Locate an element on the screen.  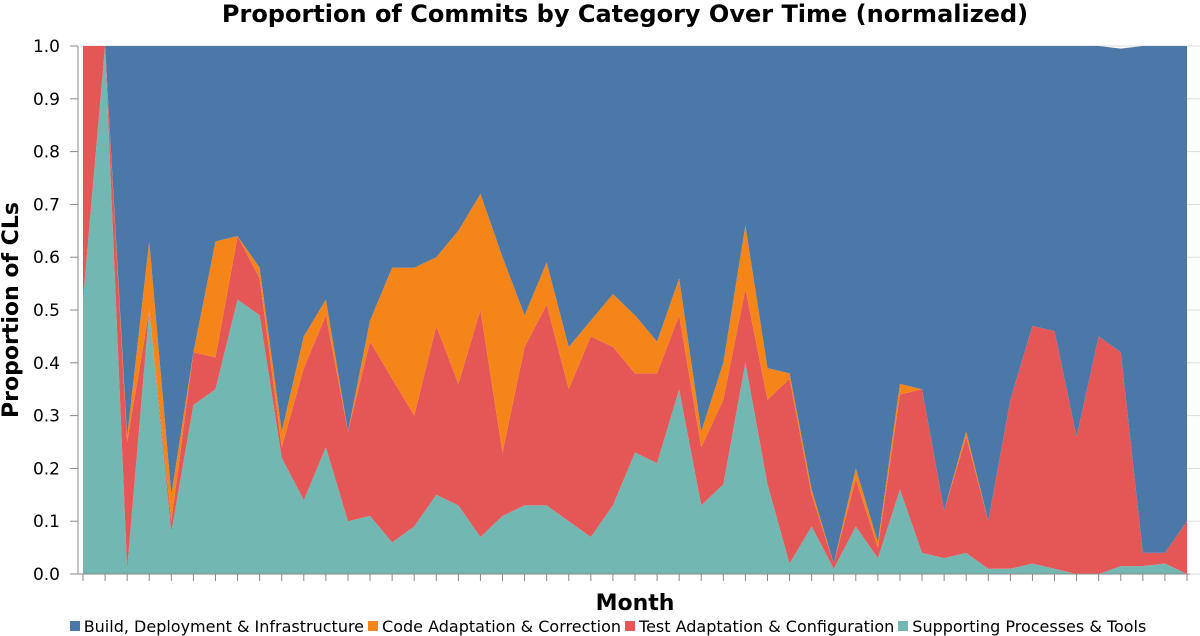
legend-label: Build, Deployment & Infrastructure is located at coordinates (224, 626).